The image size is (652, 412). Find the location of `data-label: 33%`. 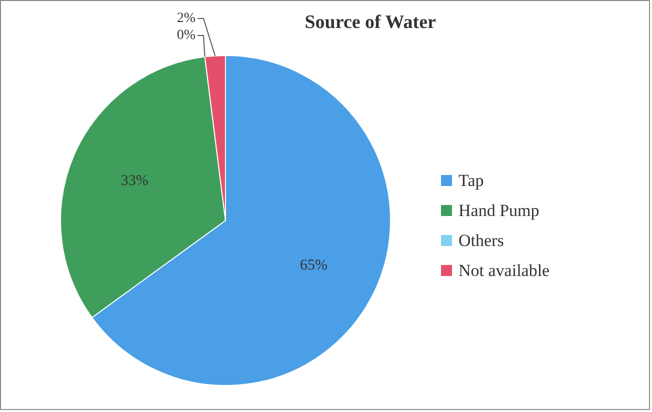

data-label: 33% is located at coordinates (134, 181).